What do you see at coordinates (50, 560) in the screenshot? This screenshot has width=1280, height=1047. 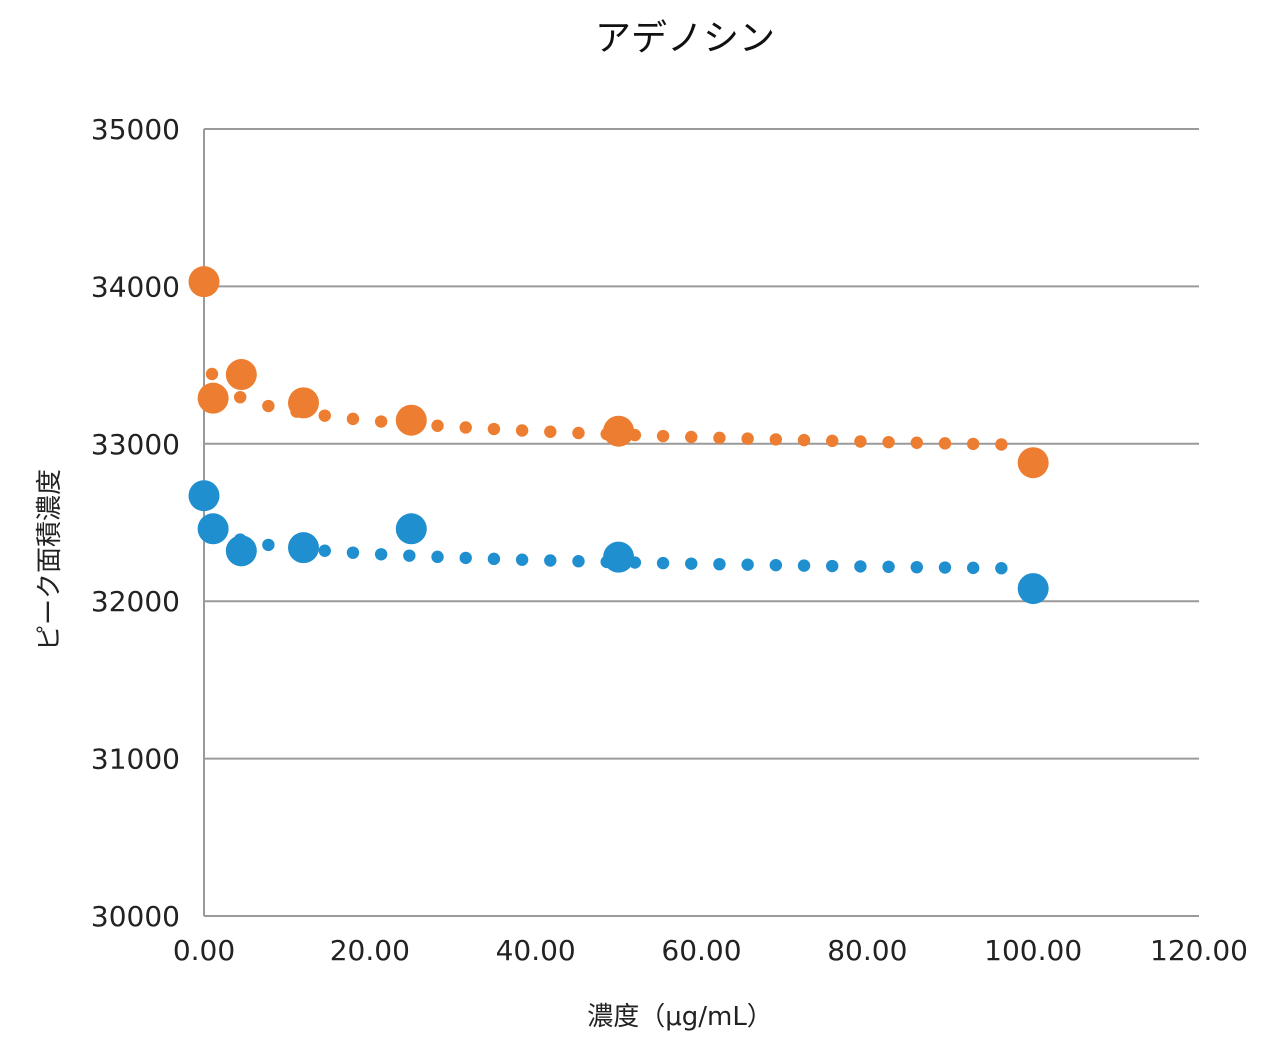 I see `y-axis-title: ピーク面積濃度` at bounding box center [50, 560].